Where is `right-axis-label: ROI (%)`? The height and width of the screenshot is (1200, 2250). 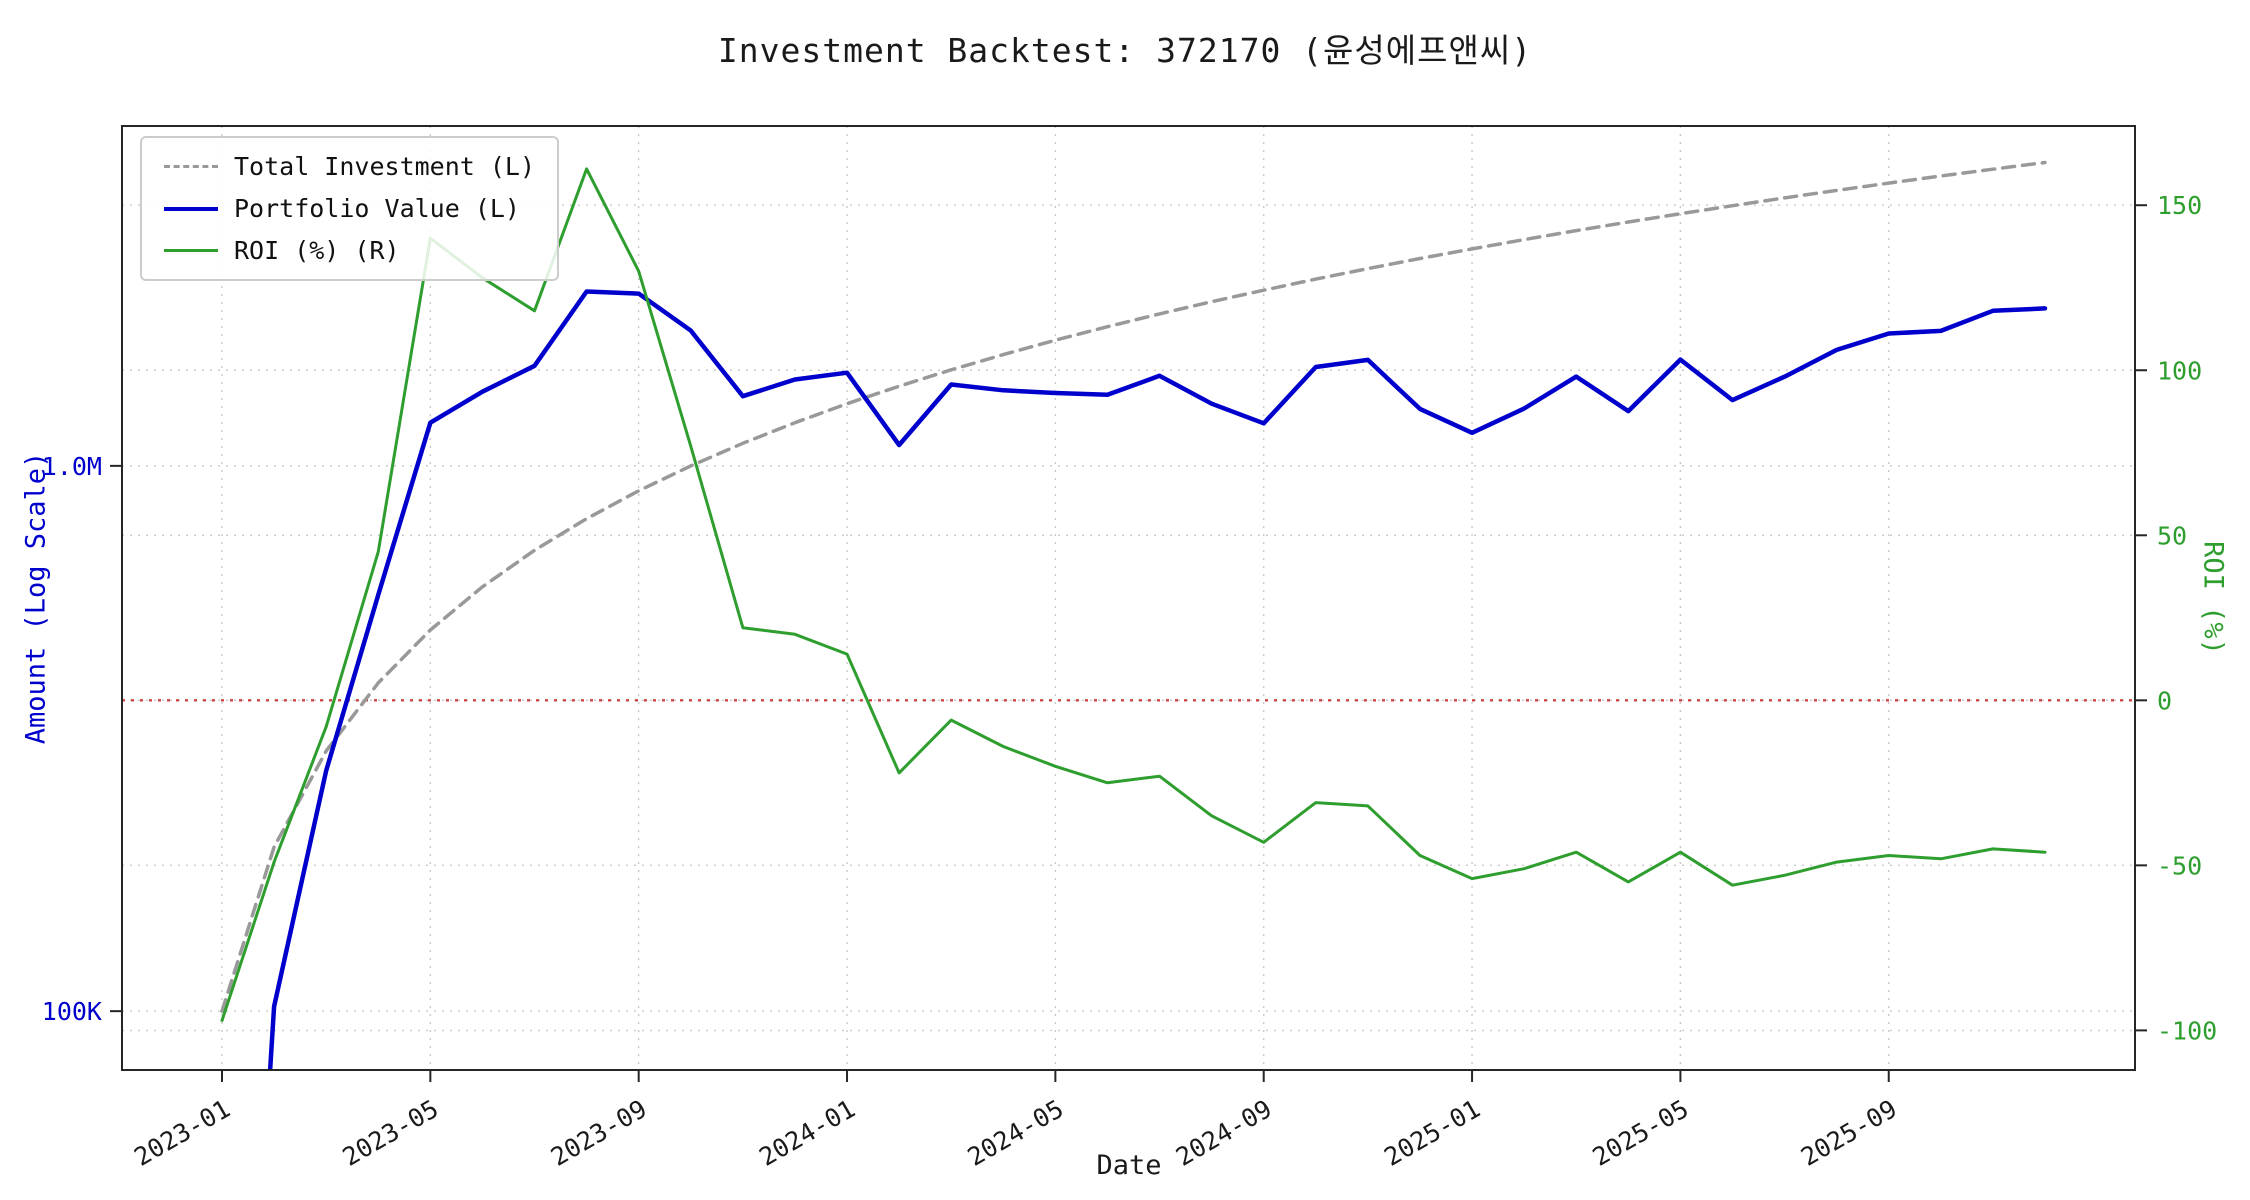
right-axis-label: ROI (%) is located at coordinates (2213, 598).